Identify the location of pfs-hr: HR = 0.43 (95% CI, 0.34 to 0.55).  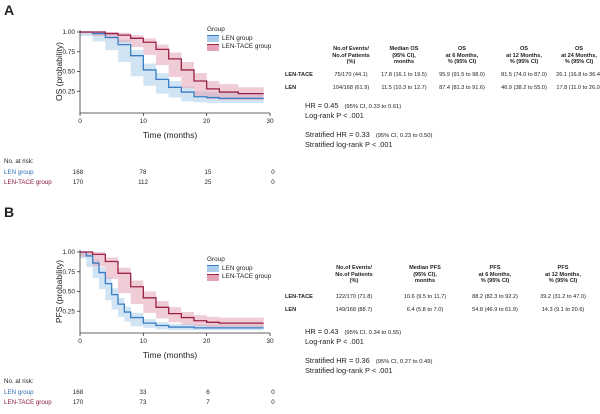
(353, 331).